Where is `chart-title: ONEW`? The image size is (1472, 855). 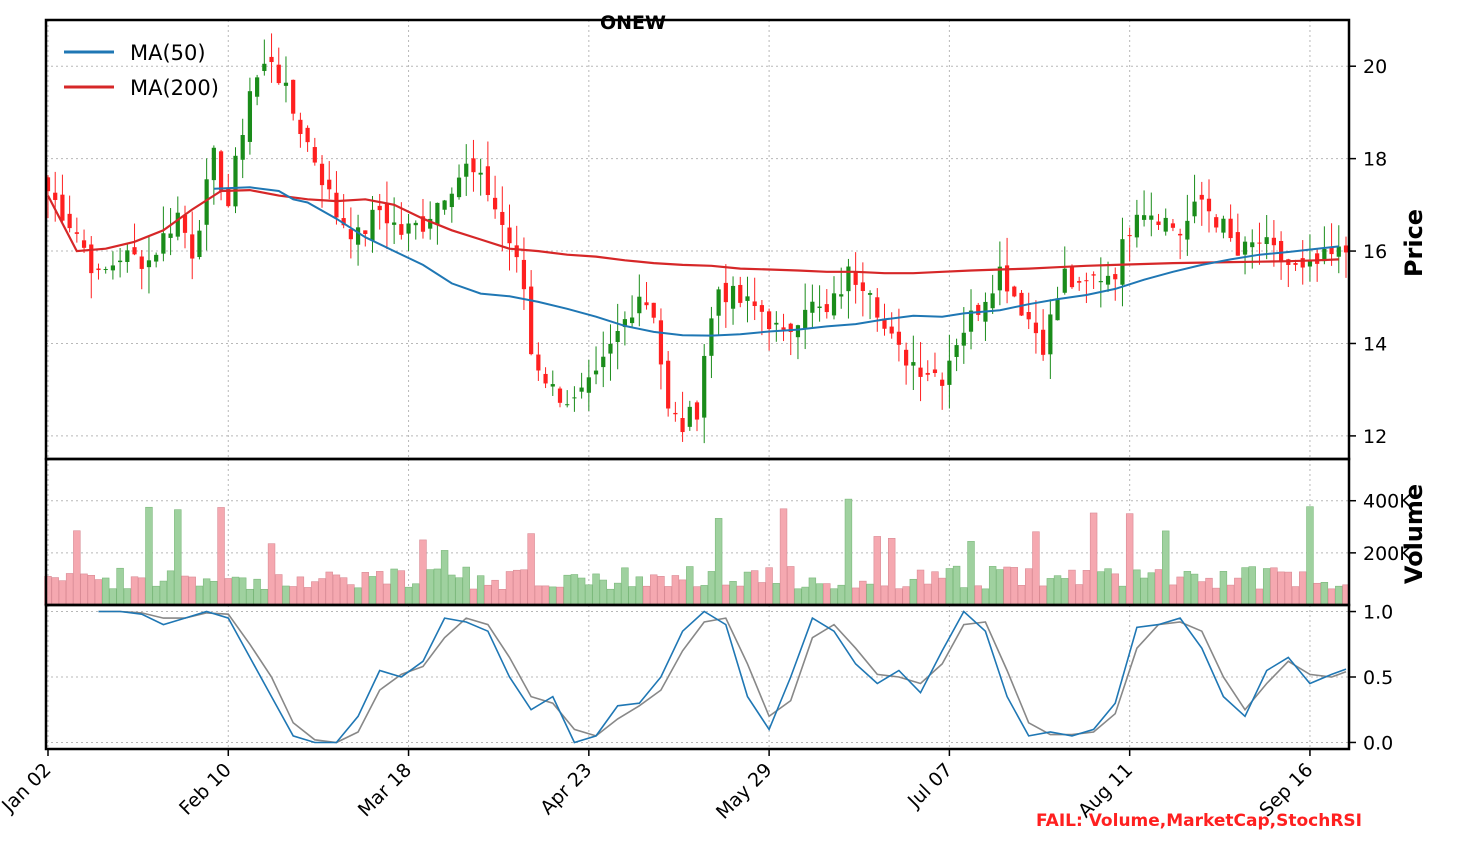 chart-title: ONEW is located at coordinates (633, 23).